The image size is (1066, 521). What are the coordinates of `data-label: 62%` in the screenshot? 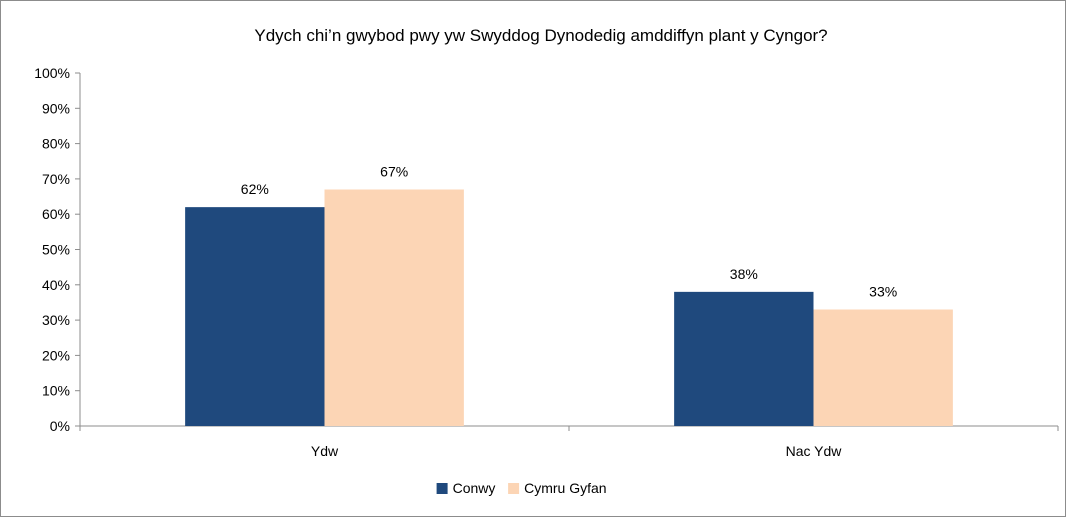 It's located at (255, 189).